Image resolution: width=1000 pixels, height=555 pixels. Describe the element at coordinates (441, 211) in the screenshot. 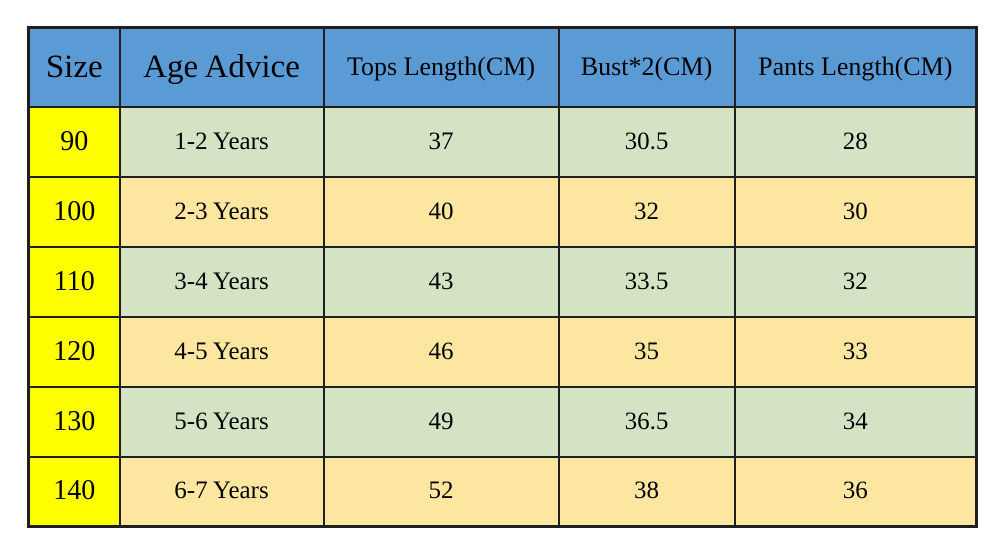

I see `cell-tops: 40` at that location.